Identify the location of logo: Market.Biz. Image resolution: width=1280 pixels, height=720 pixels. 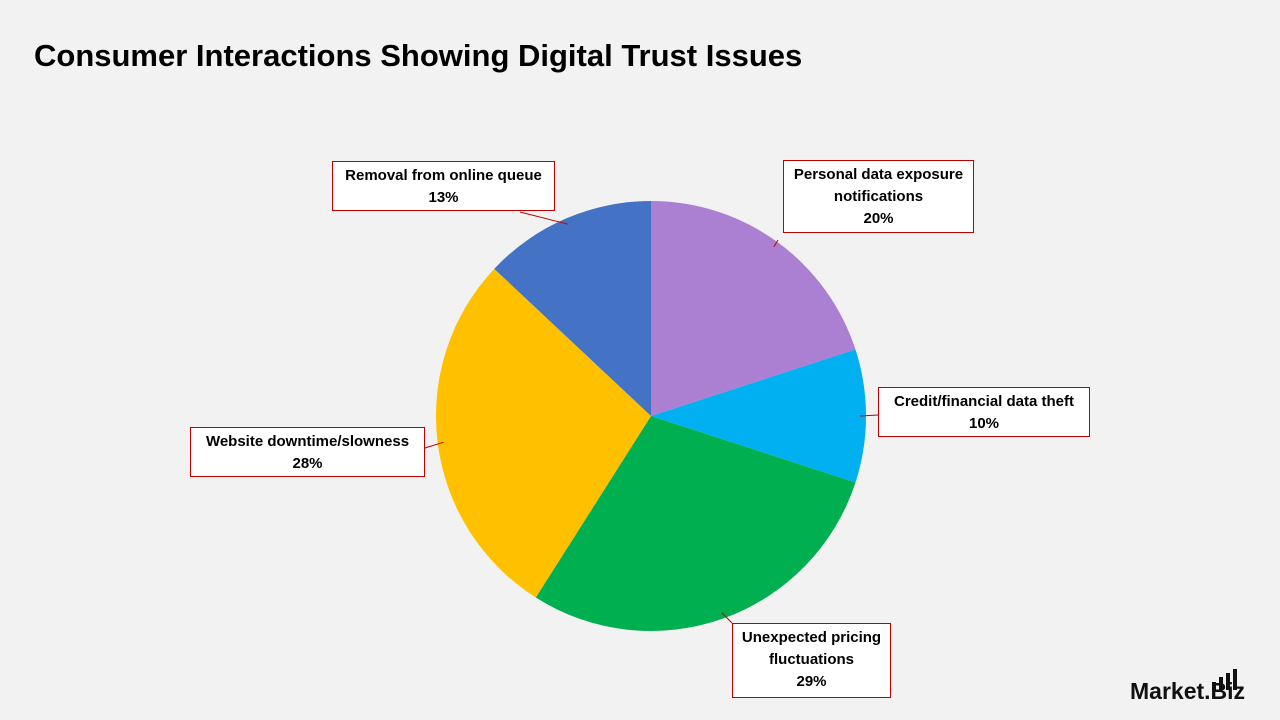
(1188, 691).